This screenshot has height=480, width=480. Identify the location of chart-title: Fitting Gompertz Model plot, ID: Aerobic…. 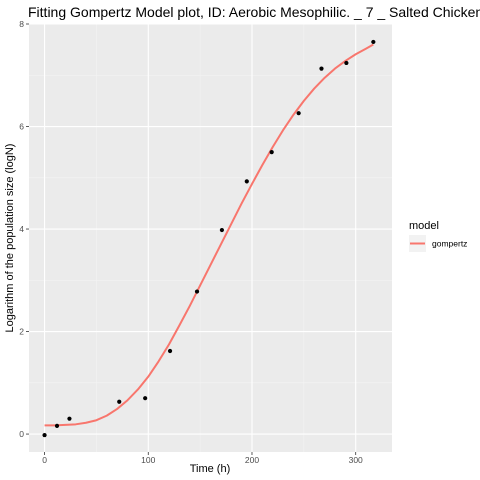
(254, 12).